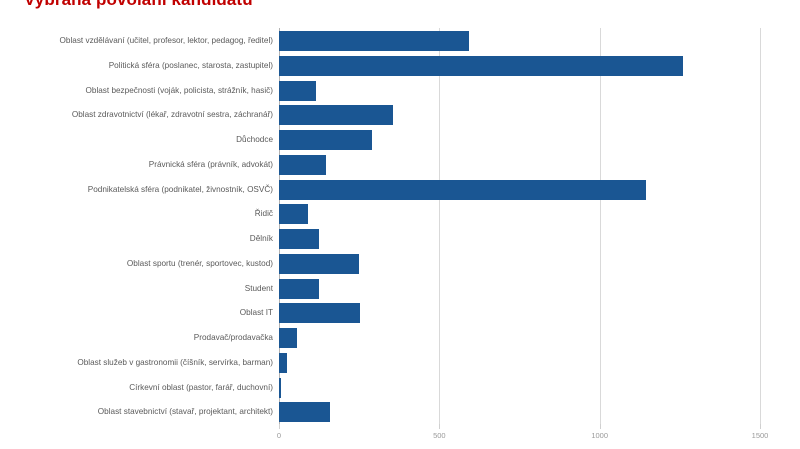 Image resolution: width=800 pixels, height=449 pixels. Describe the element at coordinates (256, 313) in the screenshot. I see `category-label: Oblast IT` at that location.